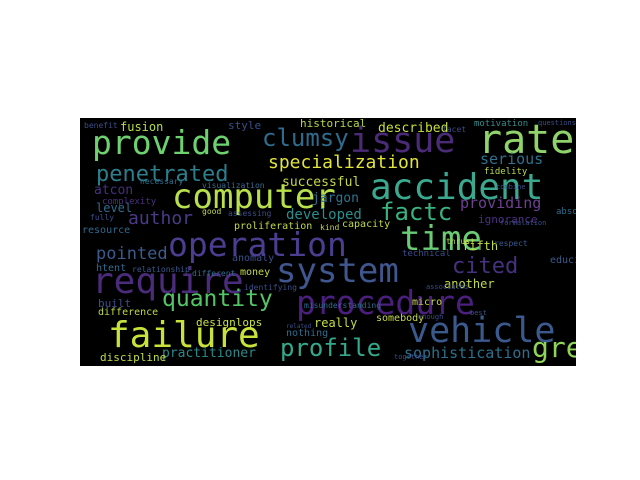  What do you see at coordinates (299, 326) in the screenshot?
I see `word-related: related` at bounding box center [299, 326].